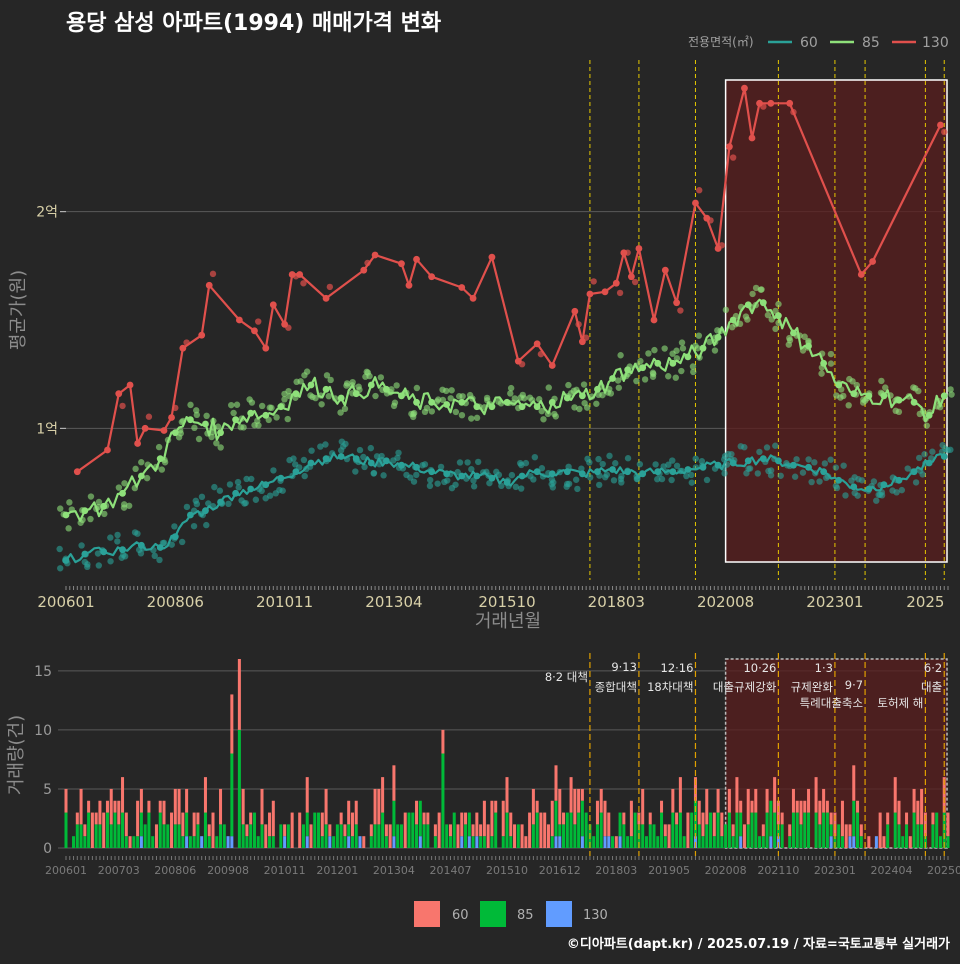 This screenshot has height=964, width=960. What do you see at coordinates (669, 870) in the screenshot?
I see `bar-x-tick-label: 201905` at bounding box center [669, 870].